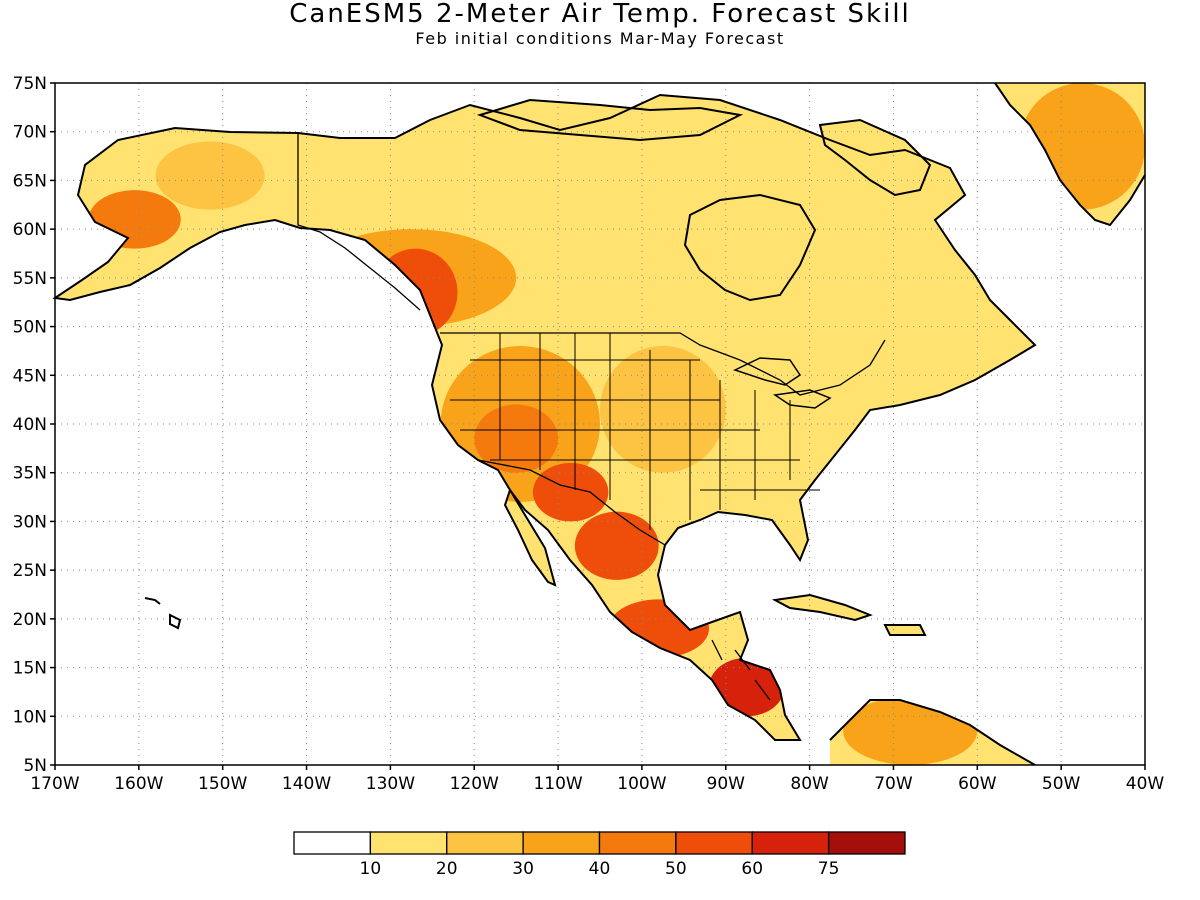 The width and height of the screenshot is (1200, 900). Describe the element at coordinates (809, 784) in the screenshot. I see `lon-tick-label: 80W` at that location.